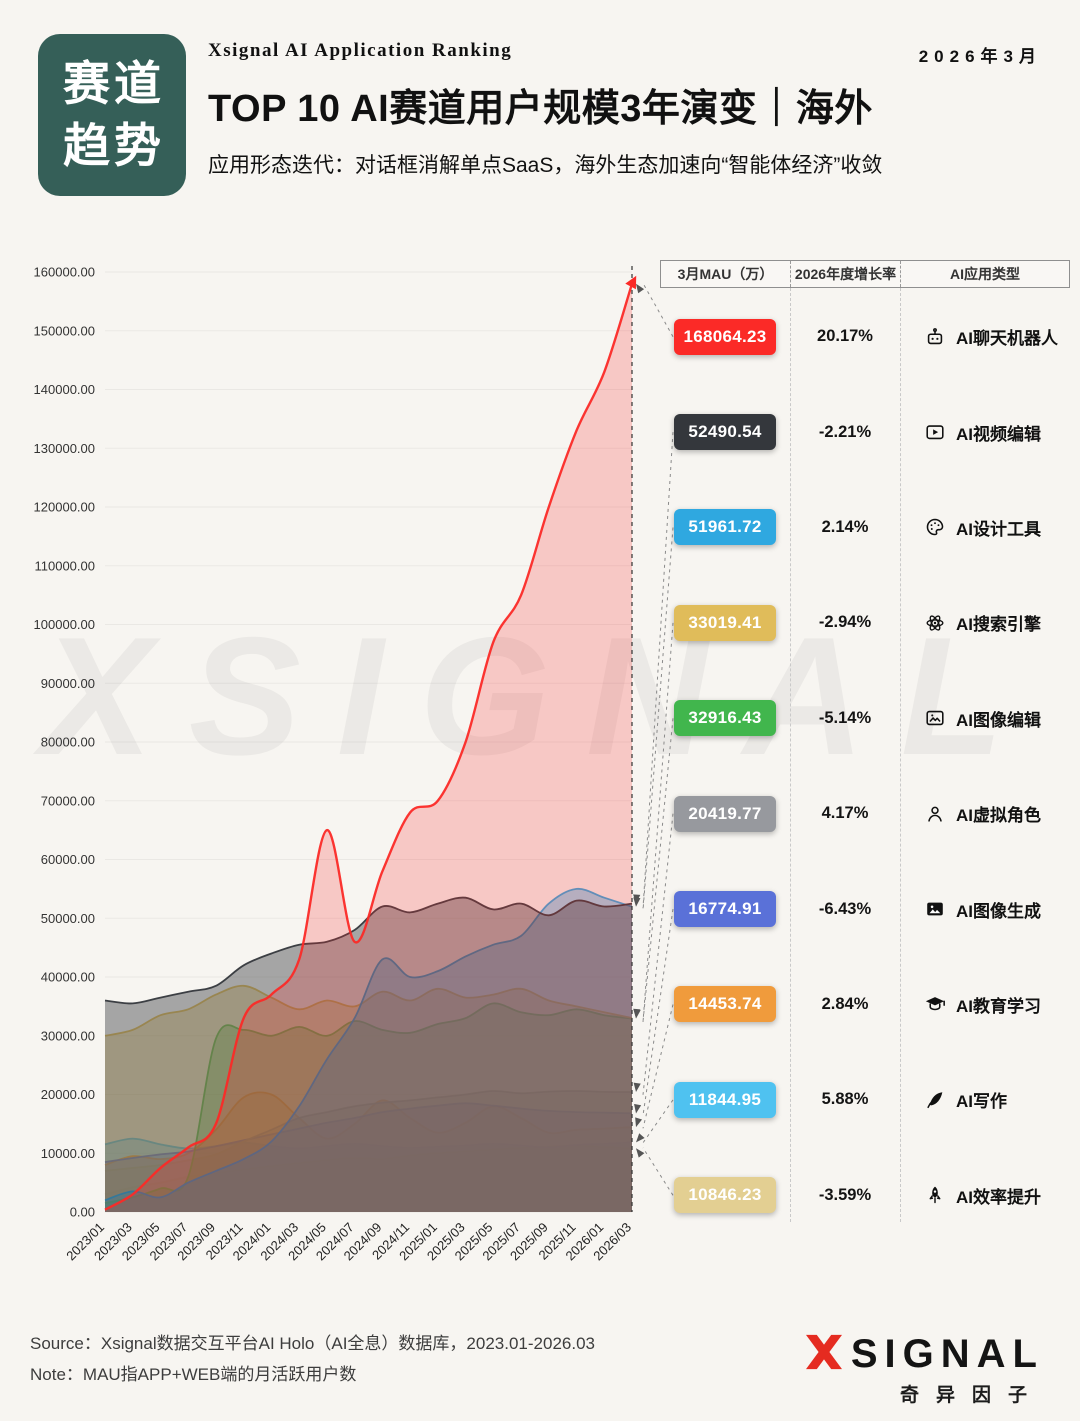  Describe the element at coordinates (935, 814) in the screenshot. I see `virtual-character-icon` at that location.